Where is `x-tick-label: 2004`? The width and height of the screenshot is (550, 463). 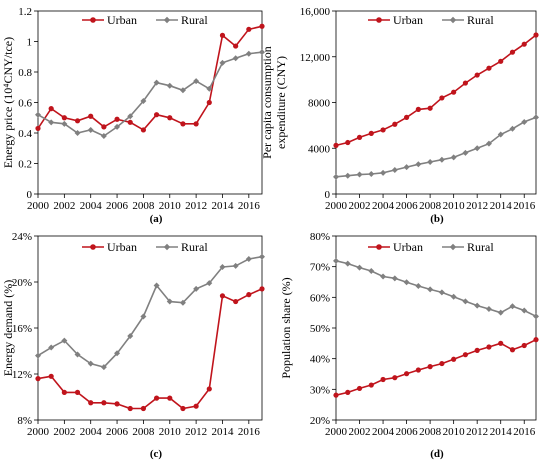
x-tick-label: 2004 is located at coordinates (383, 206).